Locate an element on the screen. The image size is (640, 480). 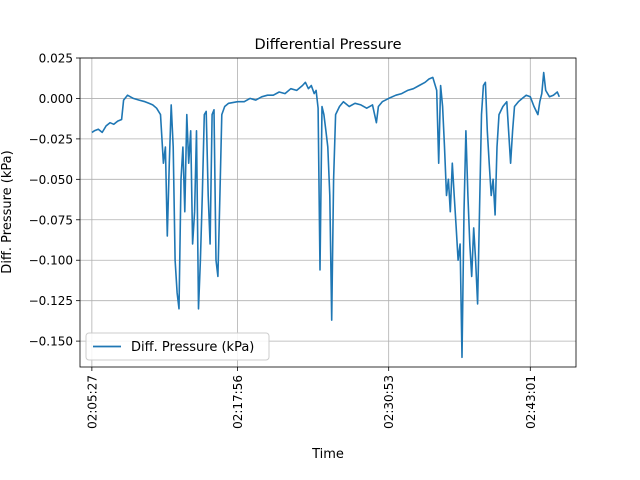
y-tick-label: −0.100 is located at coordinates (51, 261).